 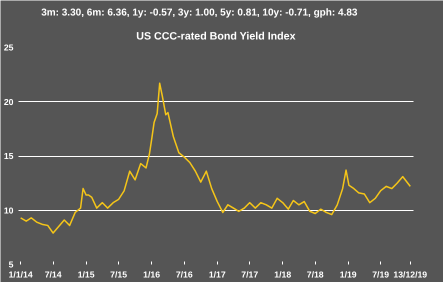 What do you see at coordinates (184, 275) in the screenshot?
I see `x-tick-label: 7/16` at bounding box center [184, 275].